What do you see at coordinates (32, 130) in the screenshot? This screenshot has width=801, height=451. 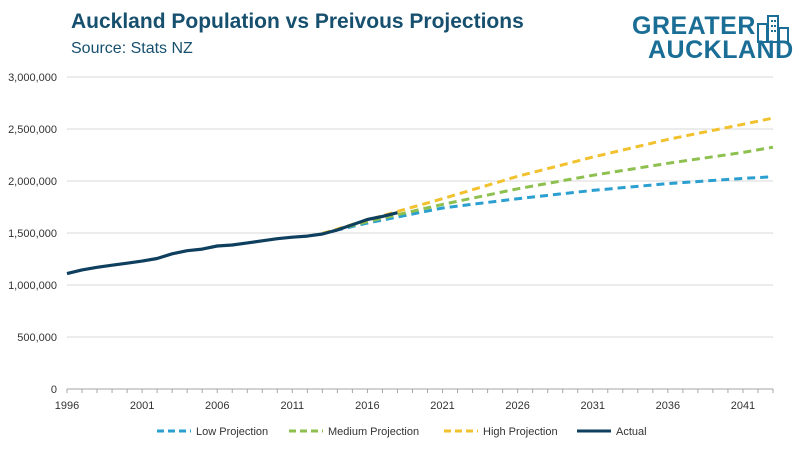 I see `y-tick-label: 2,500,000` at bounding box center [32, 130].